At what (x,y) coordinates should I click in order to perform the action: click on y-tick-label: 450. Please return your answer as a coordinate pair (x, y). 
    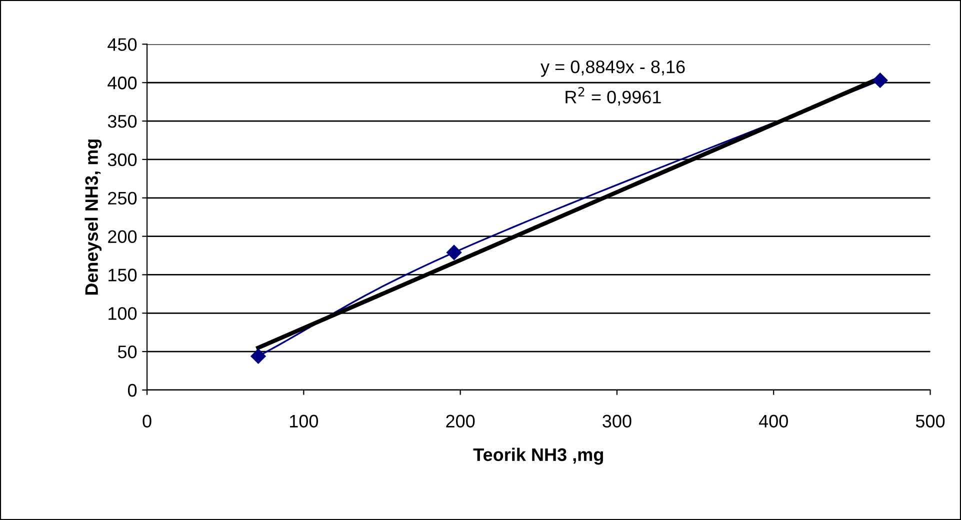
    Looking at the image, I should click on (122, 44).